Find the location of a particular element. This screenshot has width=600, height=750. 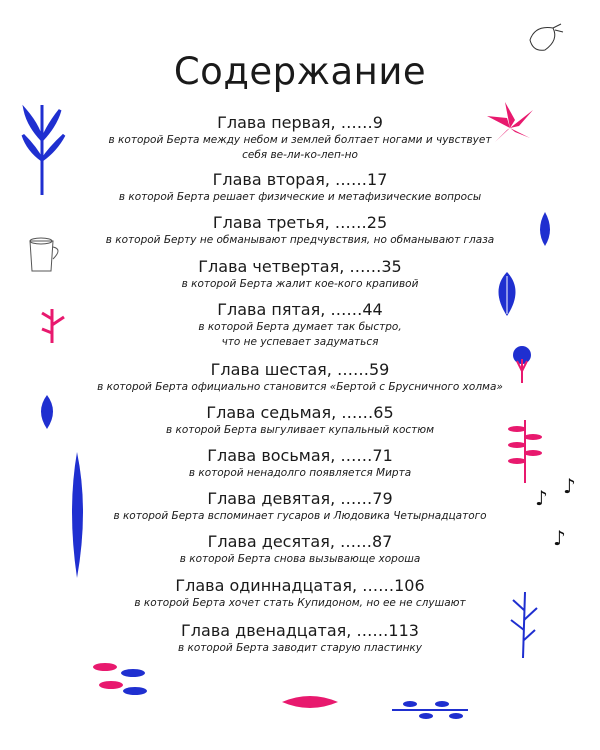

chapter-heading: Глава одиннадцатая, ……106 is located at coordinates (300, 585).